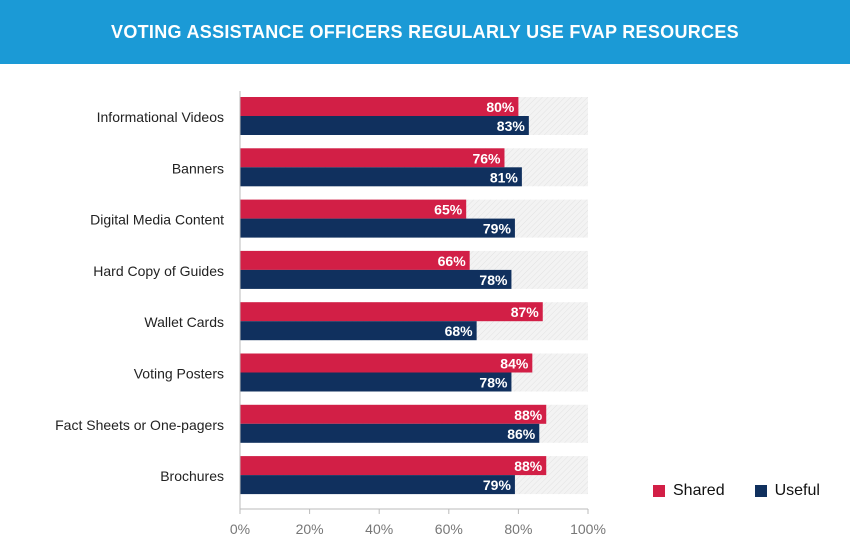 Image resolution: width=850 pixels, height=539 pixels. I want to click on x-tick-label: 0%, so click(240, 529).